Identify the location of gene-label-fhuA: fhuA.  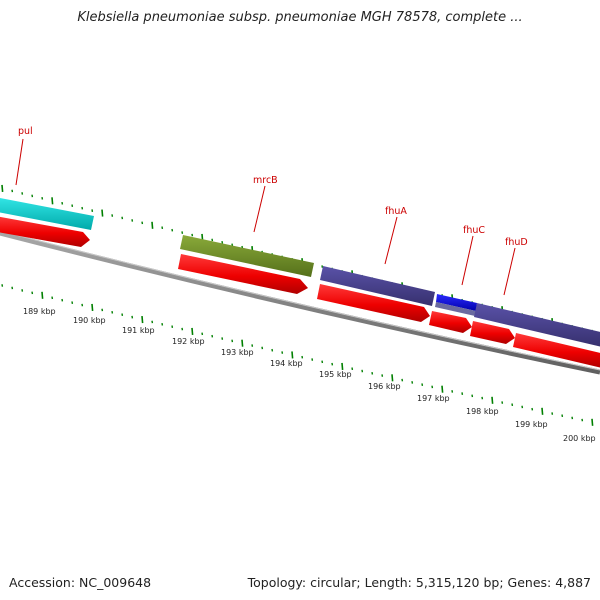
(396, 211).